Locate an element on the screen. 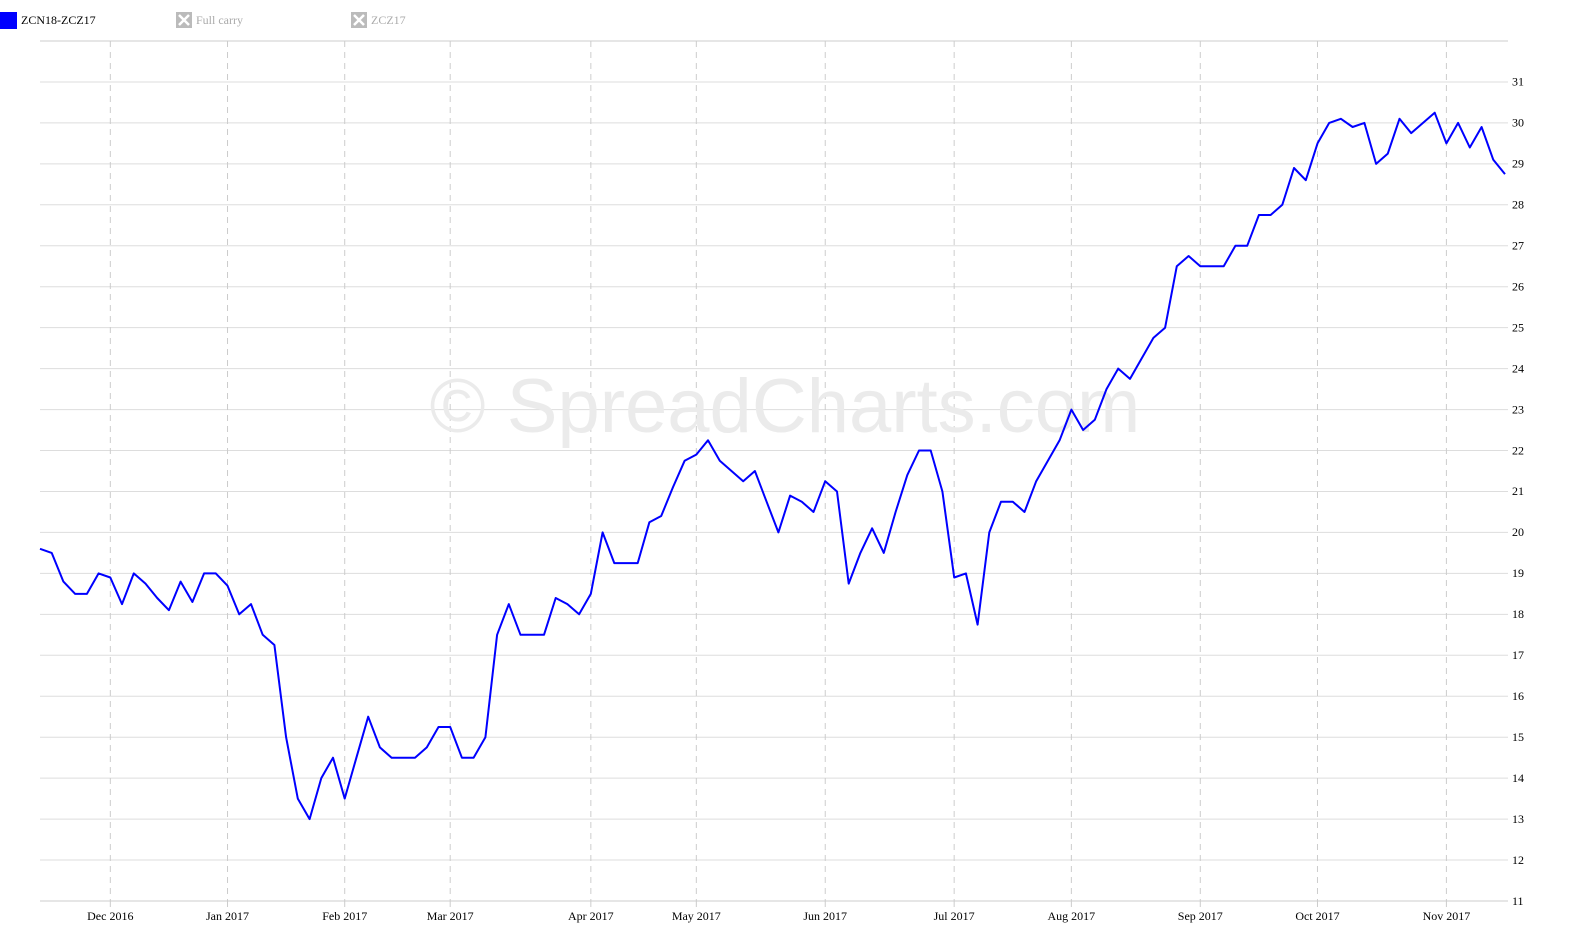 The height and width of the screenshot is (938, 1570). y-tick-label: 17 is located at coordinates (1518, 655).